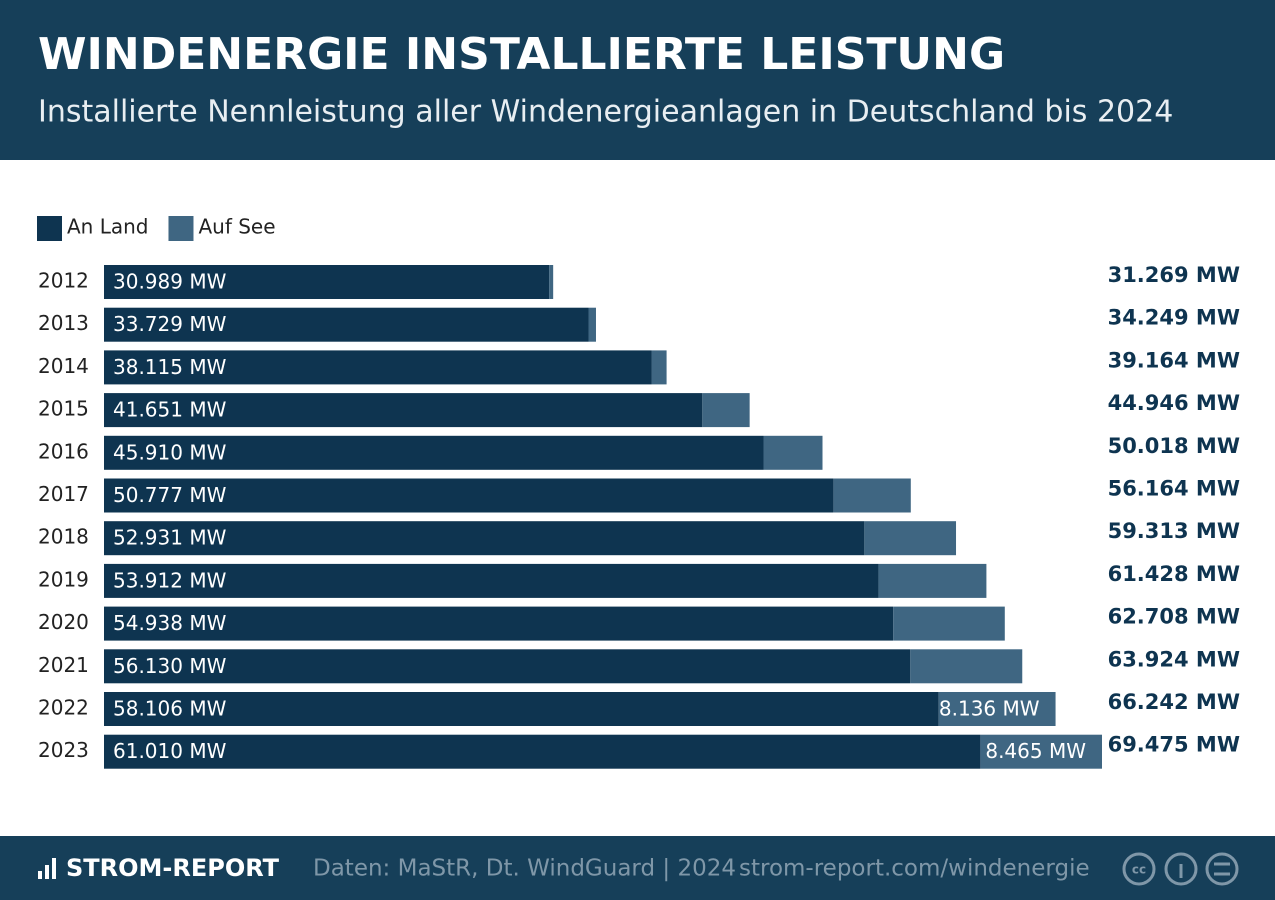 The width and height of the screenshot is (1275, 900). Describe the element at coordinates (170, 410) in the screenshot. I see `value-label: 41.651 MW` at that location.